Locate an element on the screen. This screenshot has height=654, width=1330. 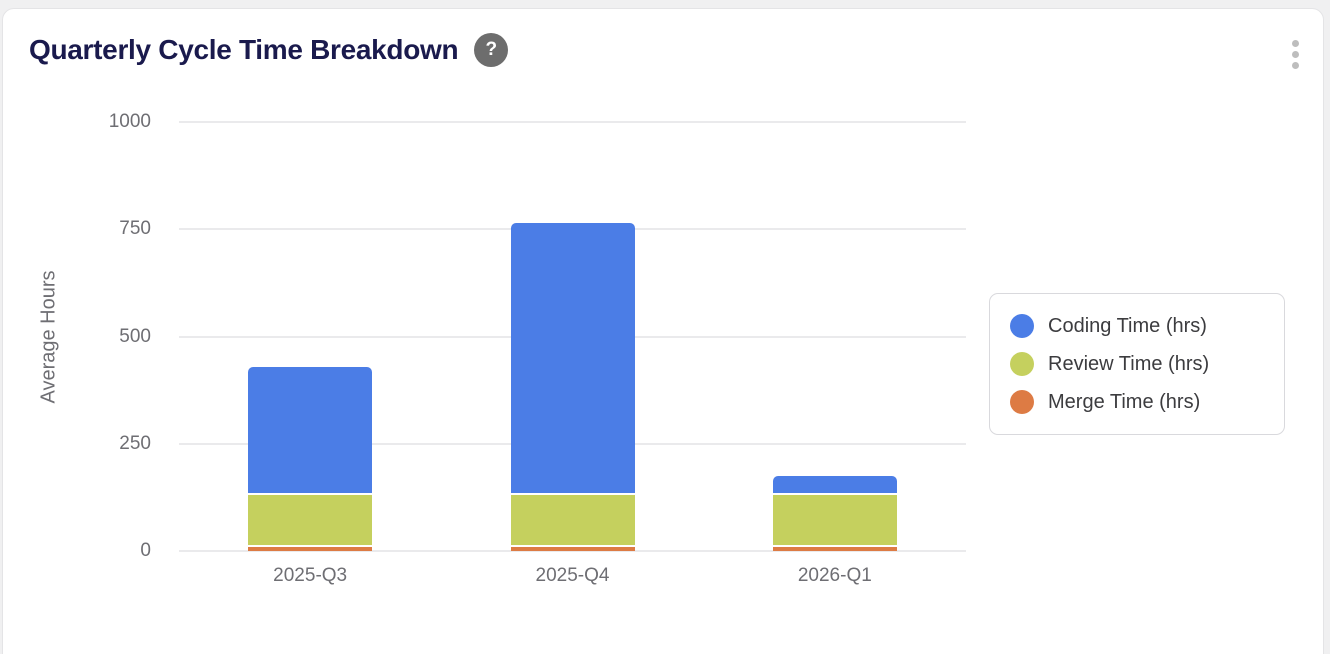
x-tick-label-2025-Q4: 2025-Q4 is located at coordinates (572, 575).